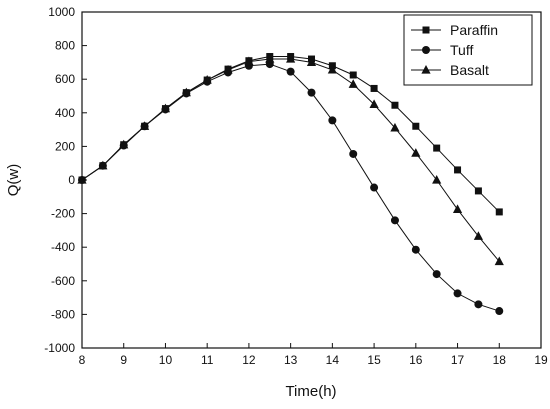 The image size is (550, 409). Describe the element at coordinates (59, 348) in the screenshot. I see `y-tick-label: -1000` at that location.